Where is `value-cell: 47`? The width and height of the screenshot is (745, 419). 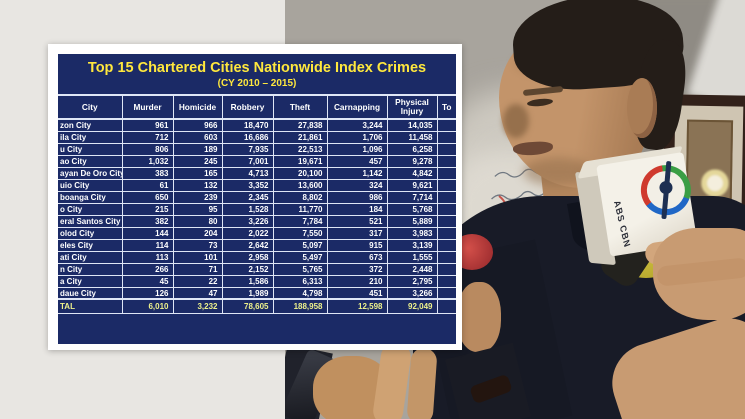 value-cell: 47 is located at coordinates (197, 293).